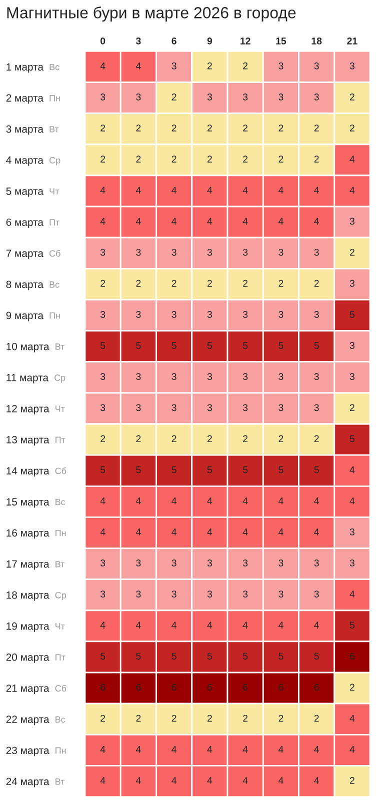 Image resolution: width=377 pixels, height=800 pixels. I want to click on y-tick-label: 13 марта, so click(28, 441).